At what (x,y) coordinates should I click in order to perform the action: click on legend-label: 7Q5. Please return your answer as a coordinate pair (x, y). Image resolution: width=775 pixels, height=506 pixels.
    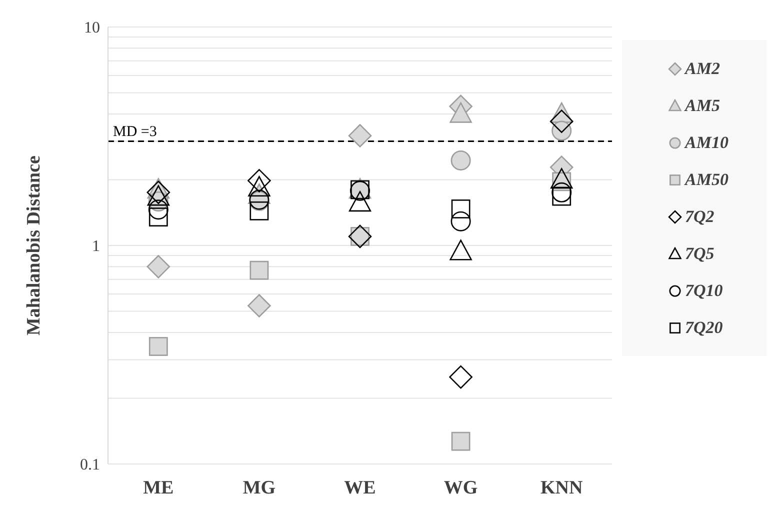
    Looking at the image, I should click on (699, 254).